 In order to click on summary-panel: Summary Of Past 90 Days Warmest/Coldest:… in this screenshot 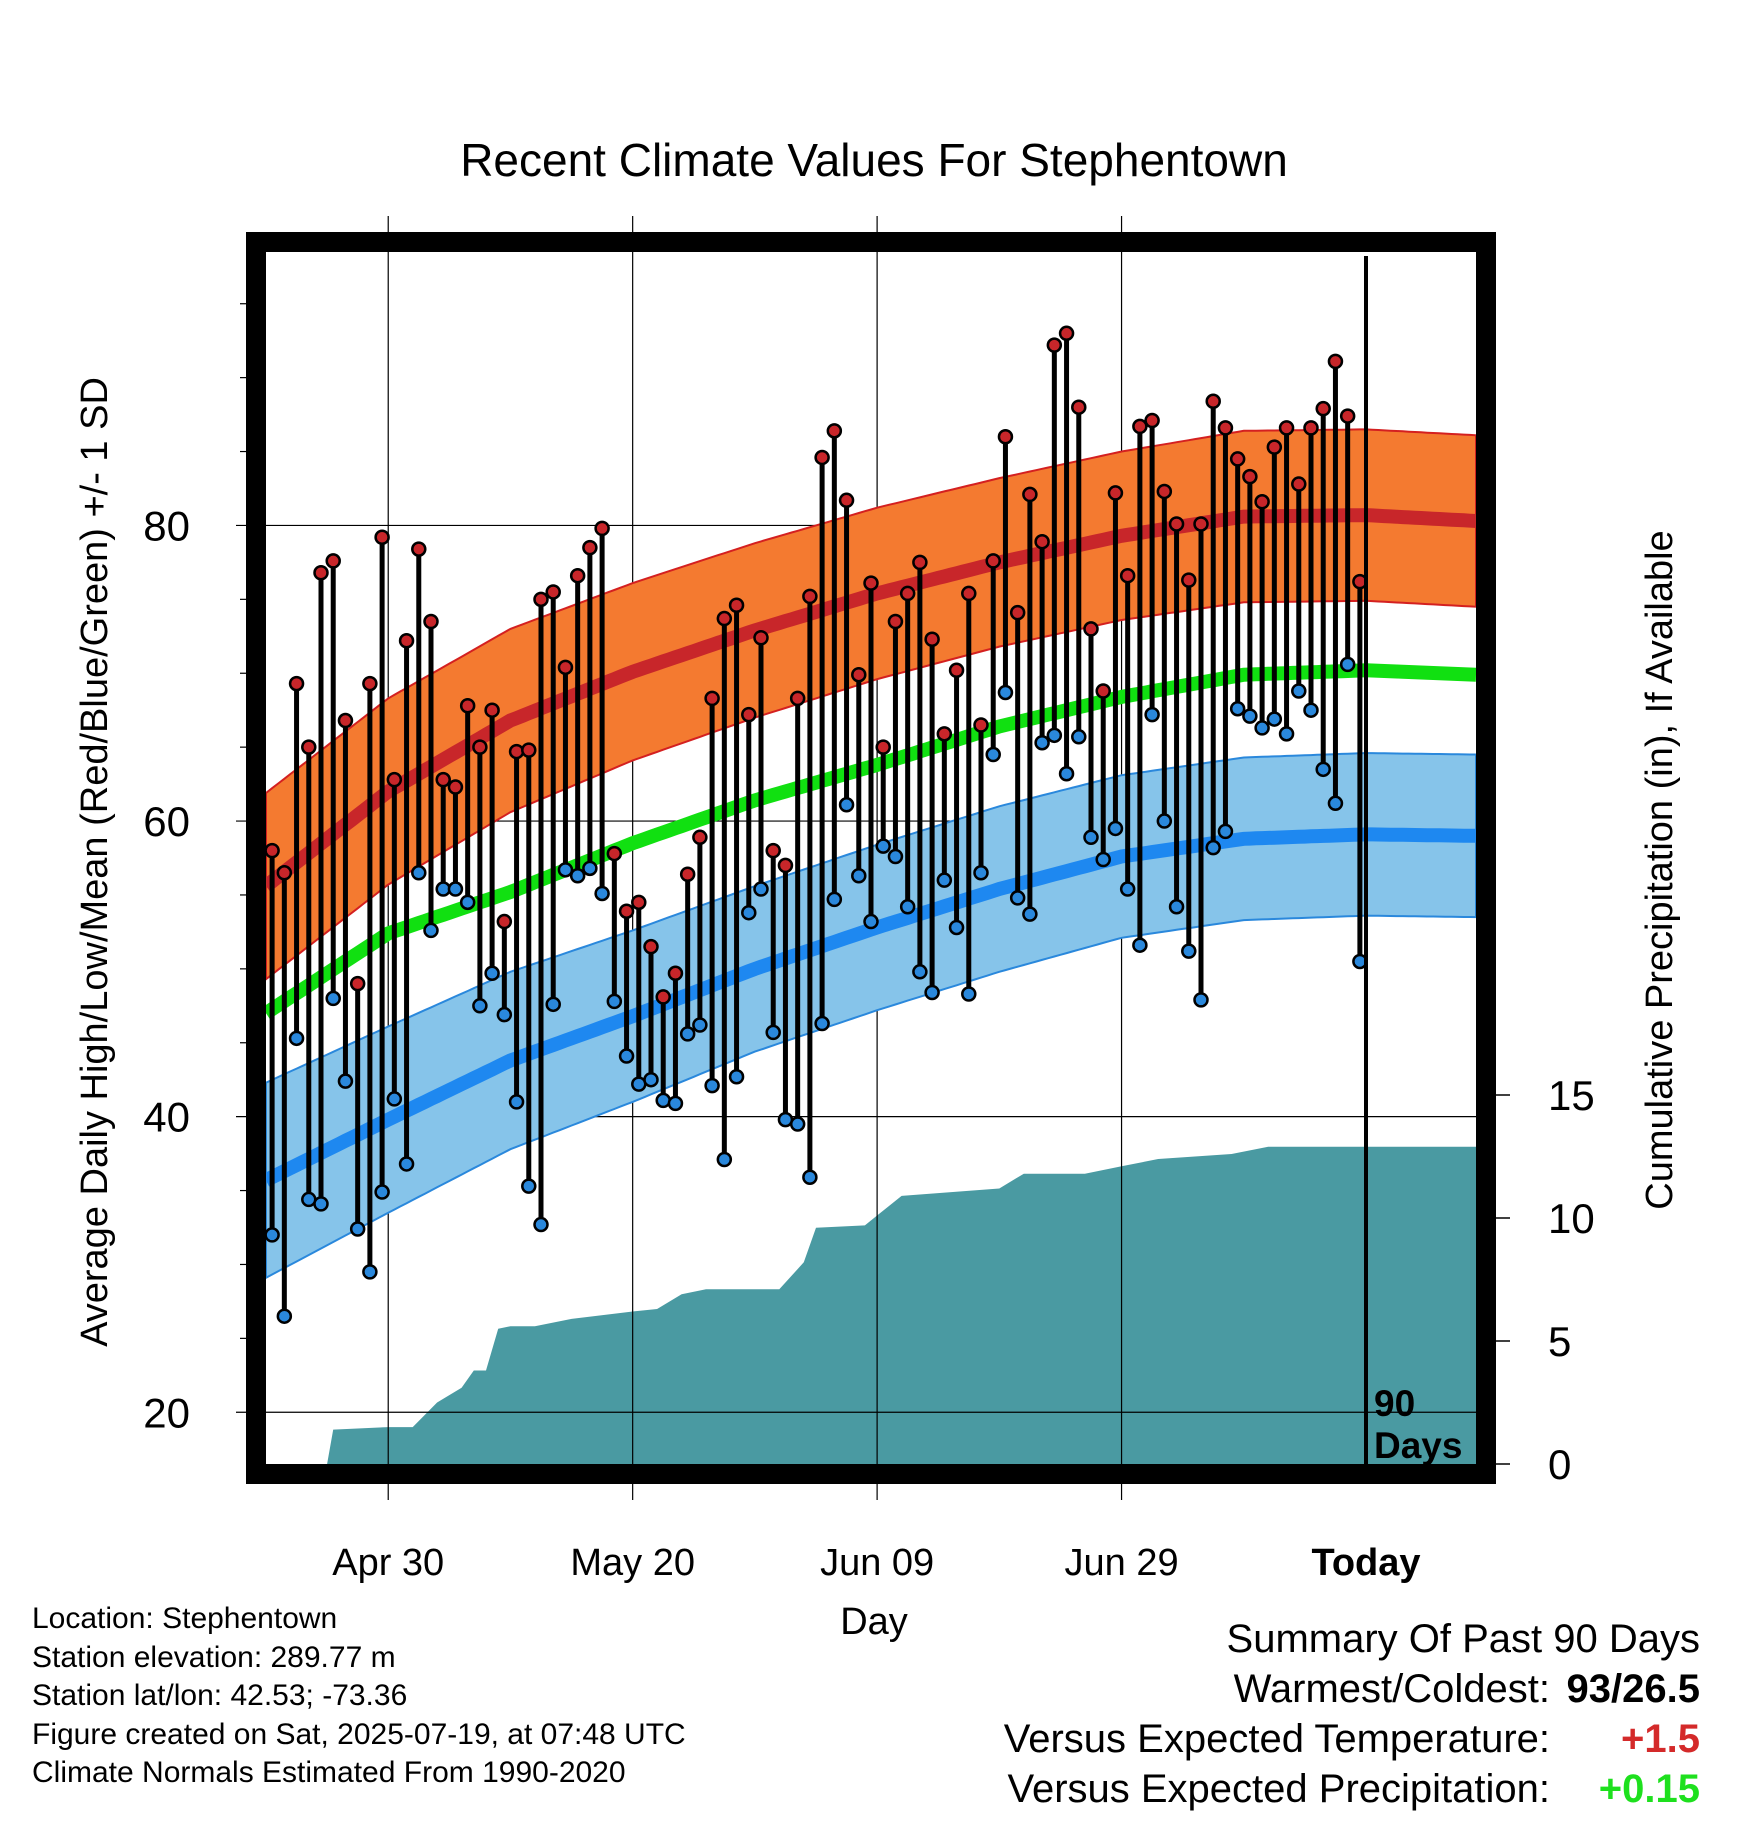, I will do `click(1352, 1714)`.